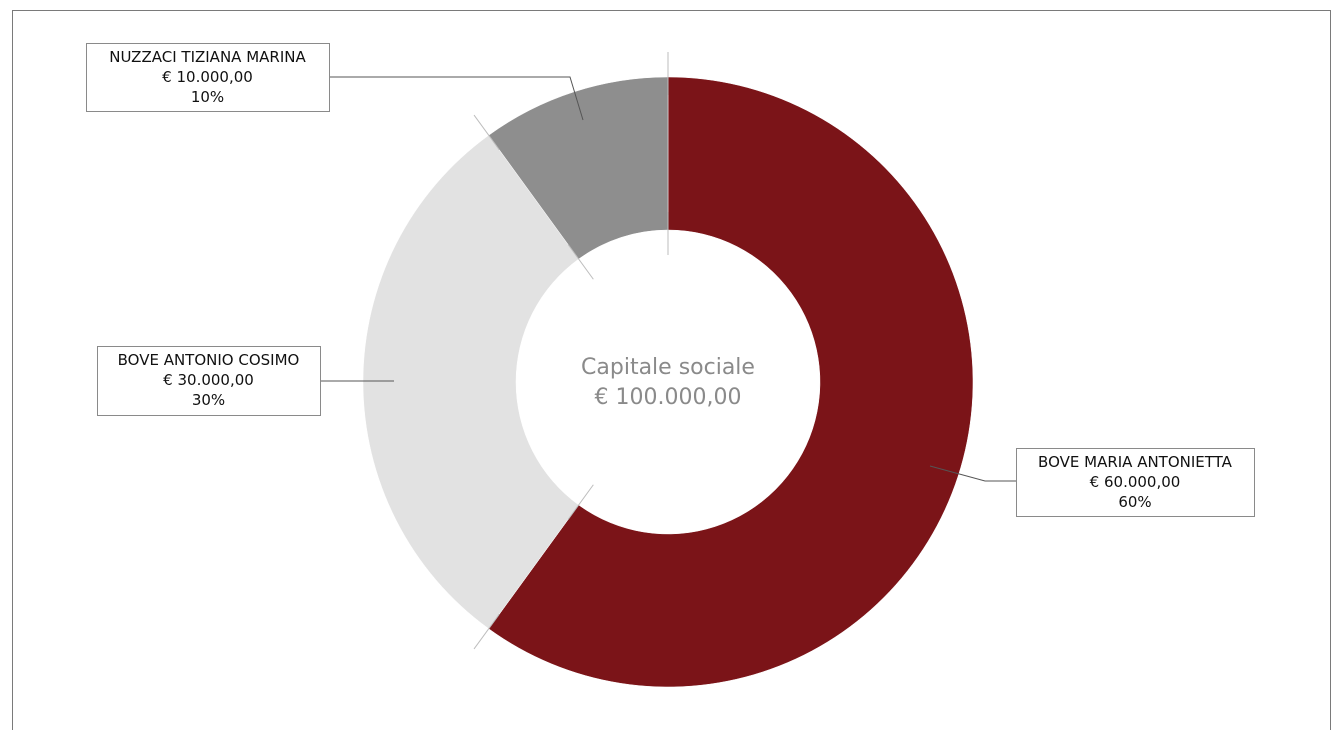 Image resolution: width=1332 pixels, height=730 pixels. Describe the element at coordinates (972, 473) in the screenshot. I see `leader-bove-maria-antonietta` at that location.